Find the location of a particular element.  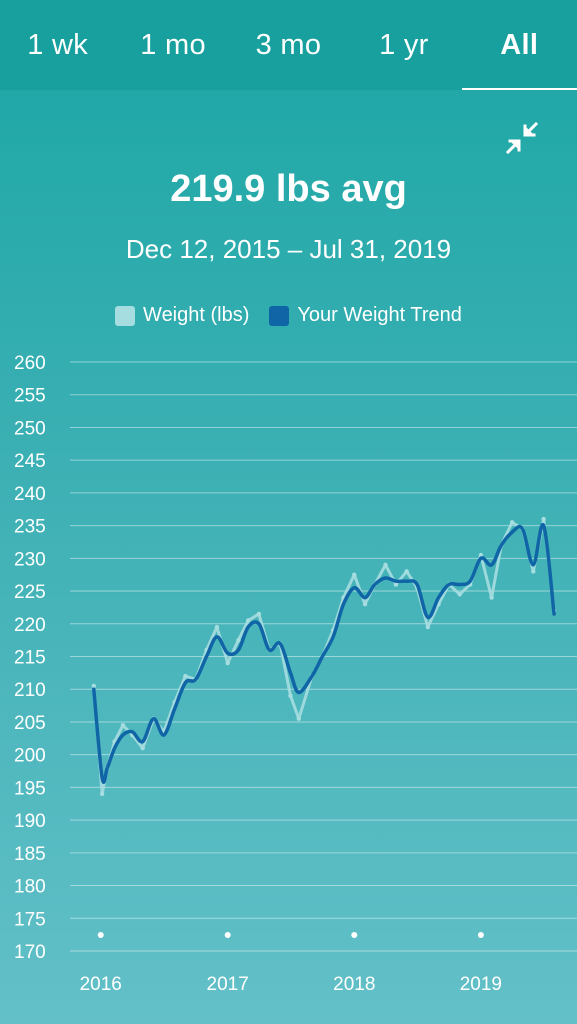

legend-swatch-weight is located at coordinates (125, 315).